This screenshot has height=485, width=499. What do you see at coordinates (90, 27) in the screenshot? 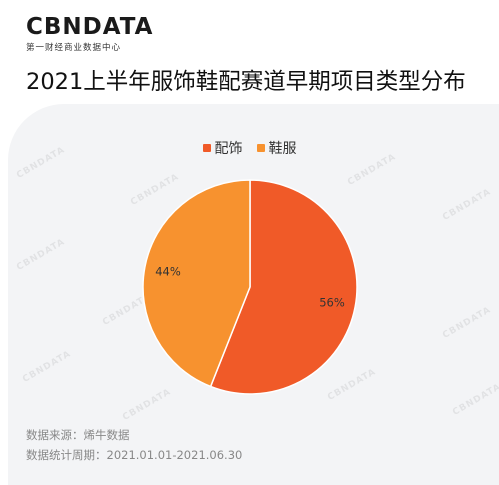
I see `brand-logo: CBNDATA` at bounding box center [90, 27].